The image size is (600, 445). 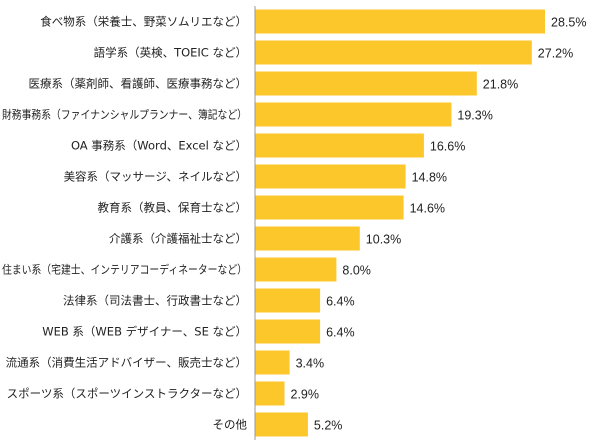 I want to click on value-label-10: 6.4%, so click(x=340, y=333).